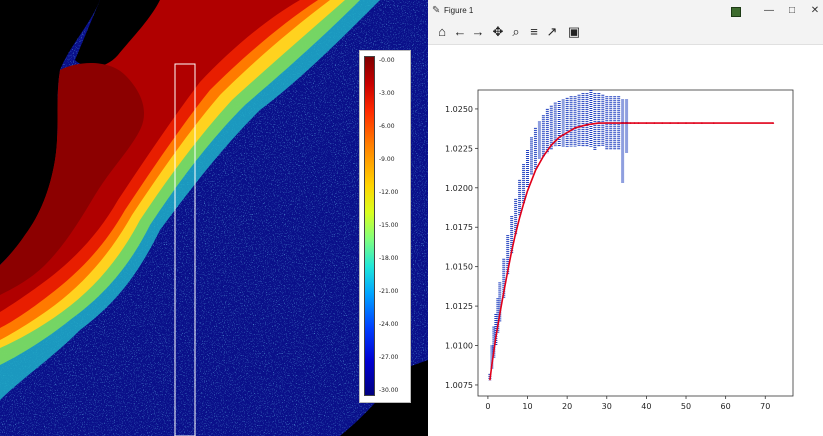 The height and width of the screenshot is (436, 823). I want to click on colorbar-tick-label: -15.00, so click(389, 225).